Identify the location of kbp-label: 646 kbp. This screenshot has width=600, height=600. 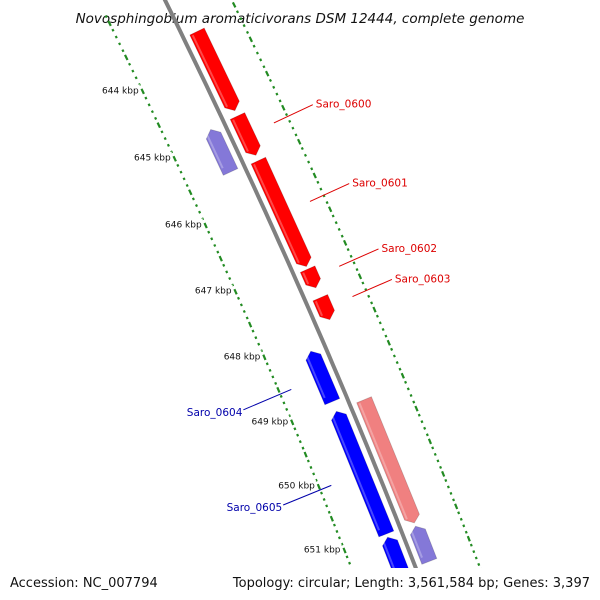
(183, 226).